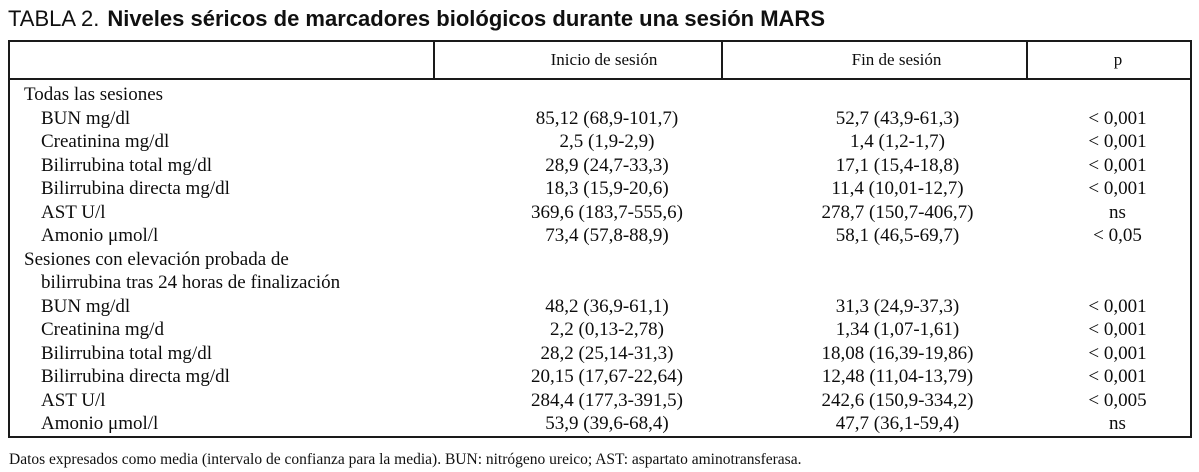 This screenshot has width=1199, height=472. Describe the element at coordinates (897, 212) in the screenshot. I see `fin-value: 278,7 (150,7-406,7)` at that location.